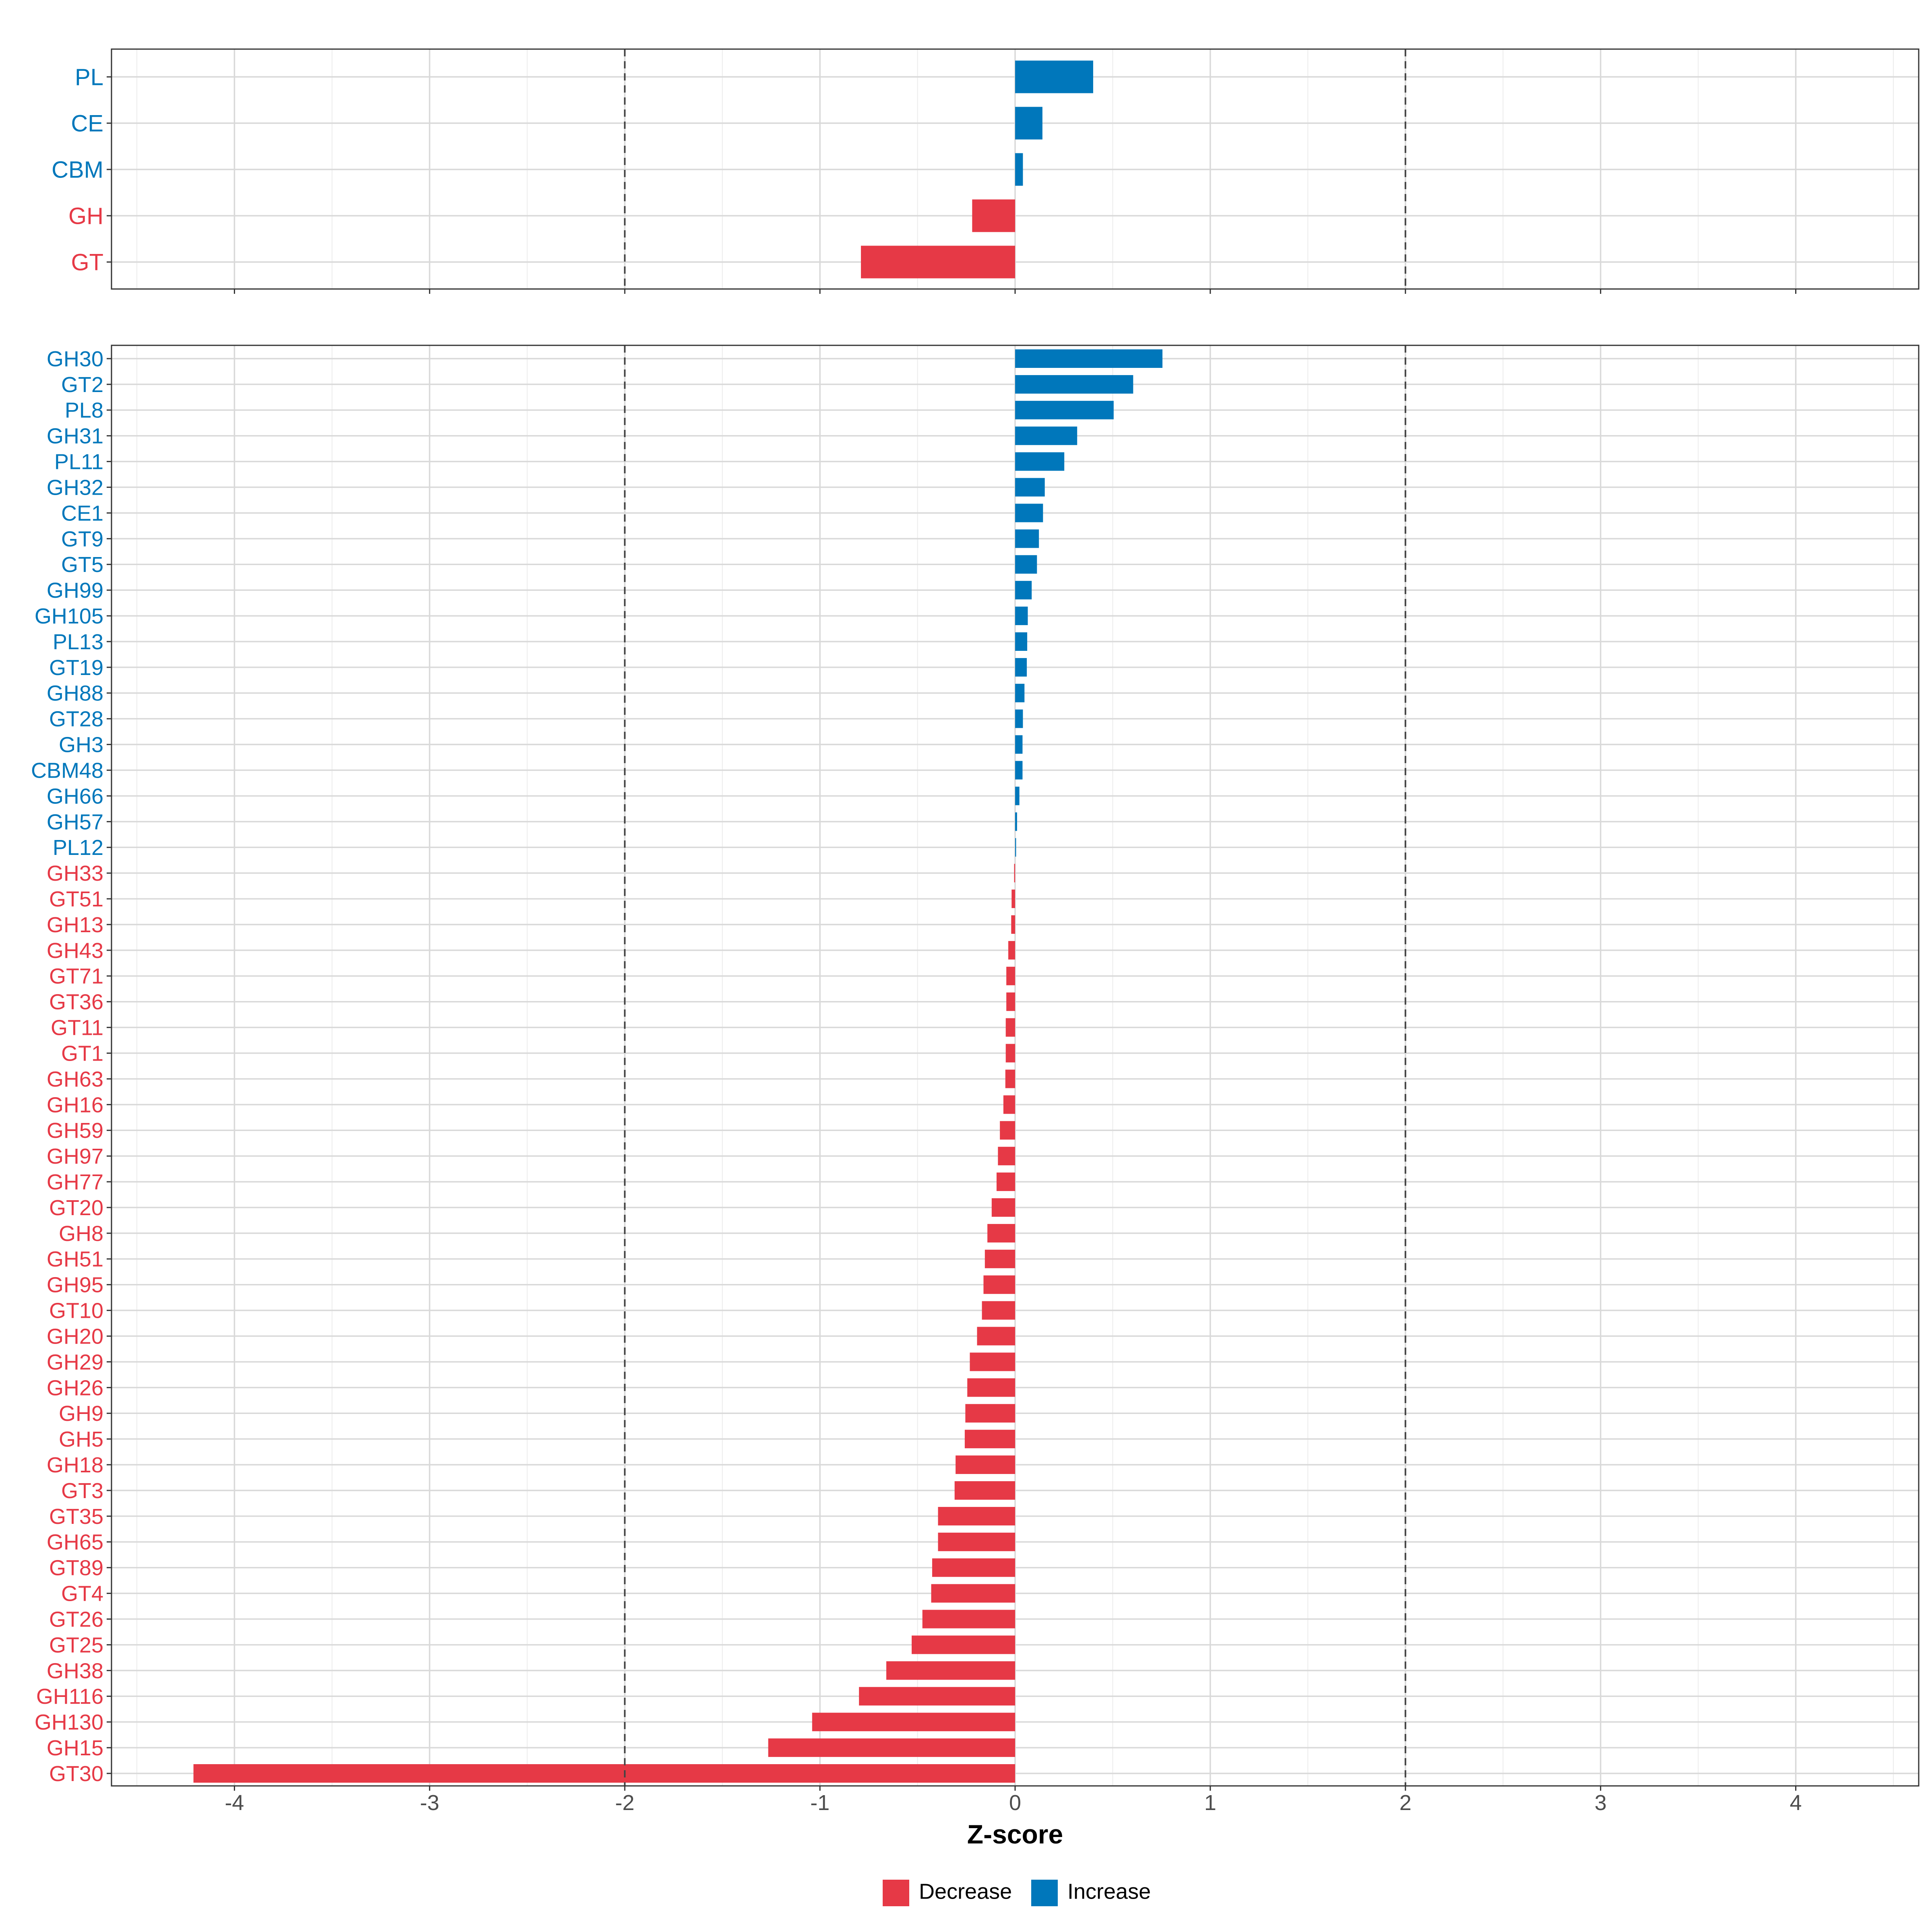  Describe the element at coordinates (76, 1645) in the screenshot. I see `y-tick-label: GT25` at that location.